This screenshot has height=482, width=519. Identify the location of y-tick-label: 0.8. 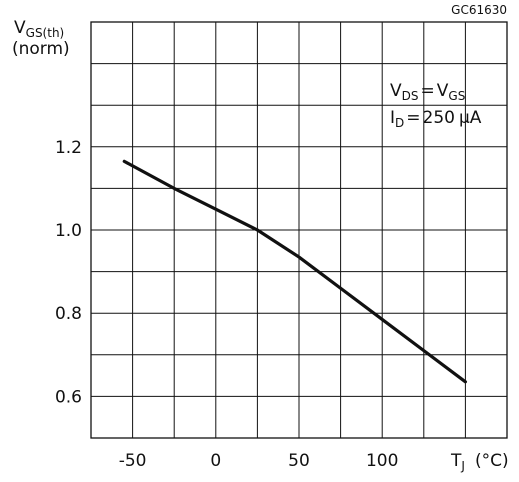
(68, 314).